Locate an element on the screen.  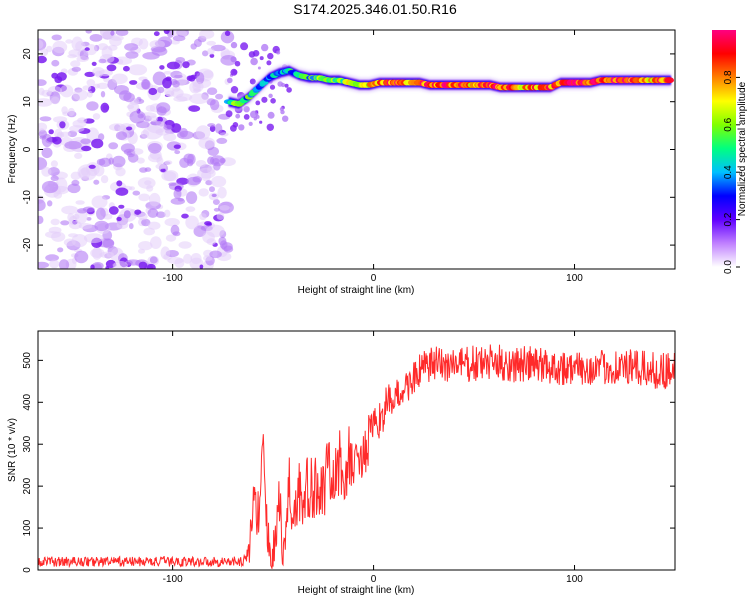
spectrogram-y-tick-label: -20 is located at coordinates (27, 244).